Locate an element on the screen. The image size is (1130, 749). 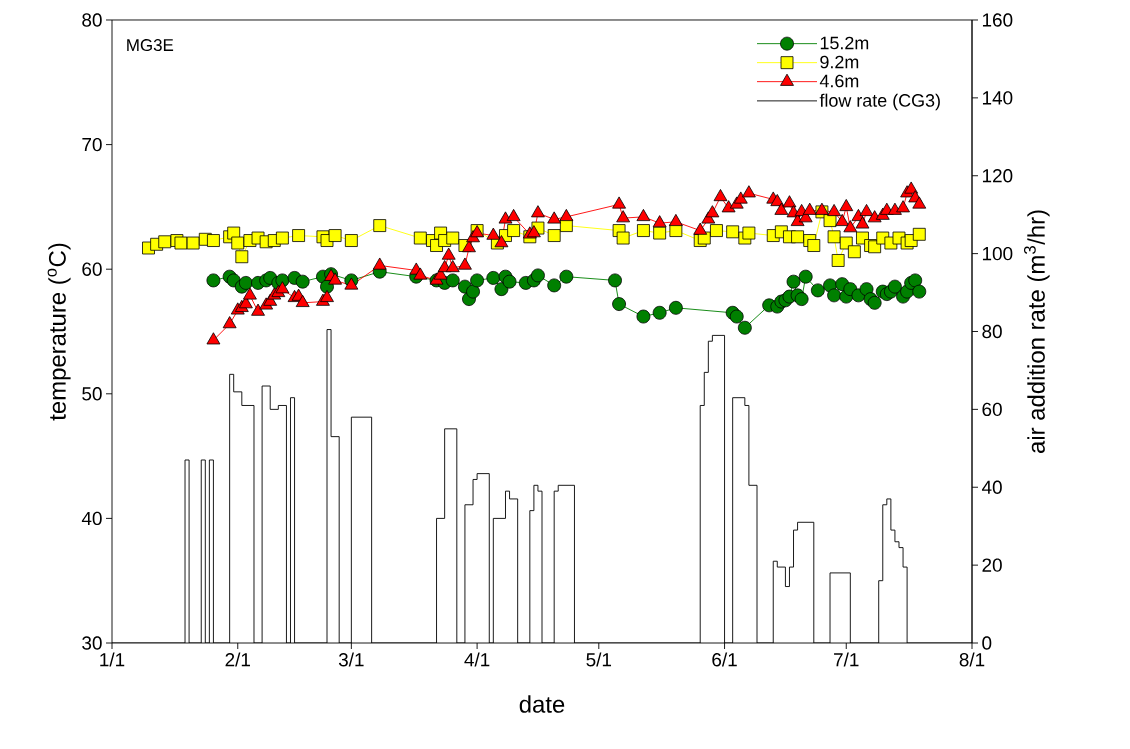
x-tick-label: 1/1 is located at coordinates (112, 659).